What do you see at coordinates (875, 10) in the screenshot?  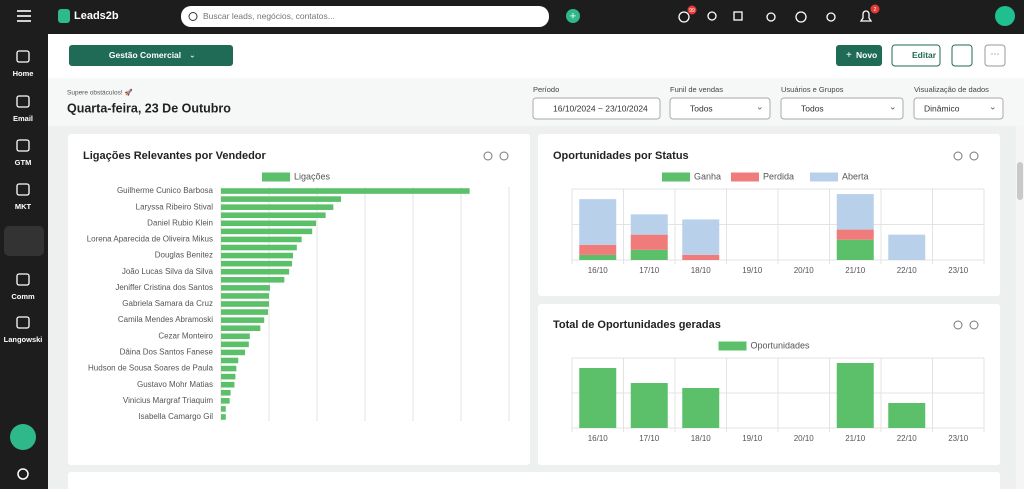 I see `badge-count: 2` at bounding box center [875, 10].